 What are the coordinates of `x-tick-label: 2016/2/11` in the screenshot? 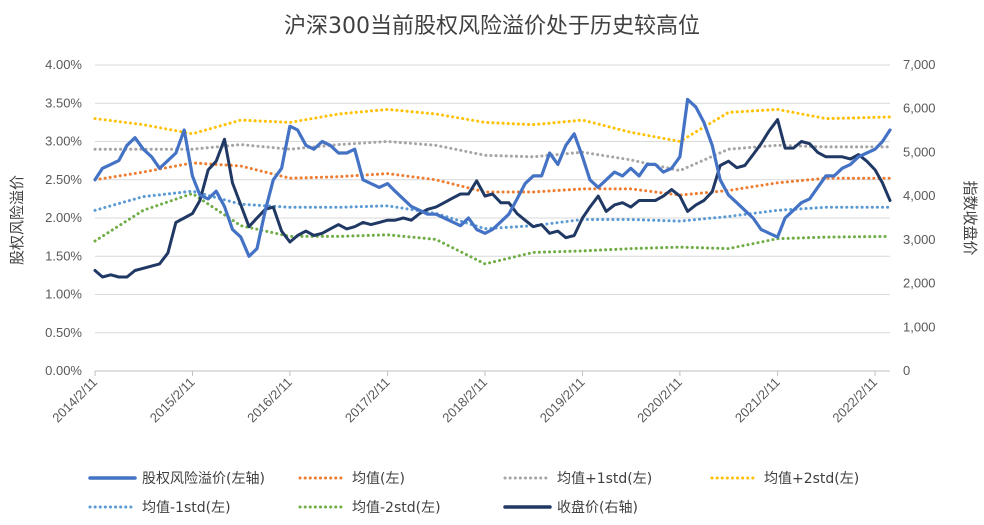 It's located at (269, 400).